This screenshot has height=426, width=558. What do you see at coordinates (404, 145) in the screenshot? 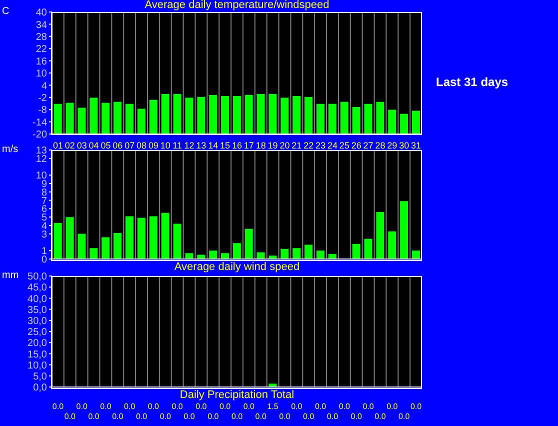
I see `x-tick-label: 30` at bounding box center [404, 145].